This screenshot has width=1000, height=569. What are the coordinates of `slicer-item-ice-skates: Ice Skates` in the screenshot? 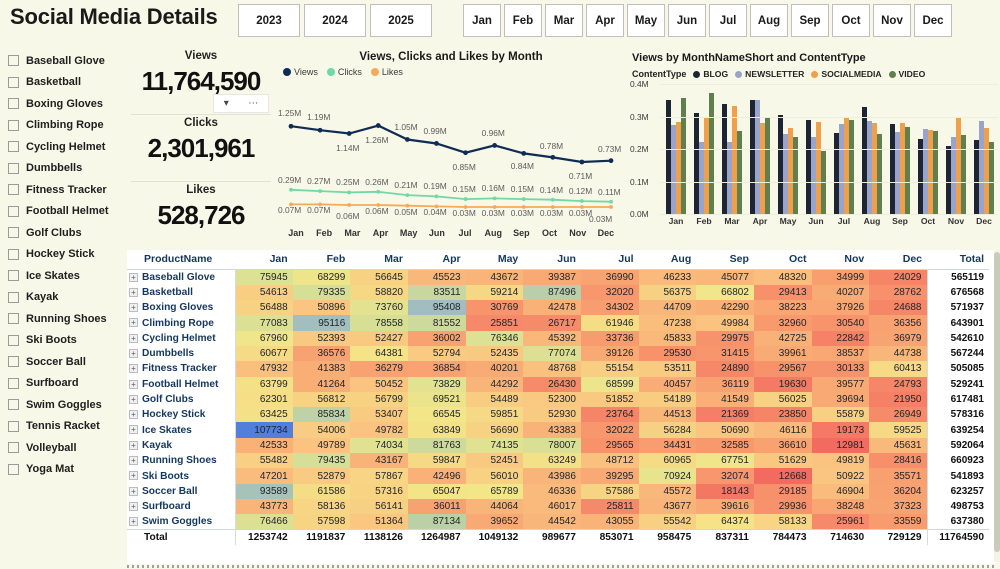 It's located at (66, 276).